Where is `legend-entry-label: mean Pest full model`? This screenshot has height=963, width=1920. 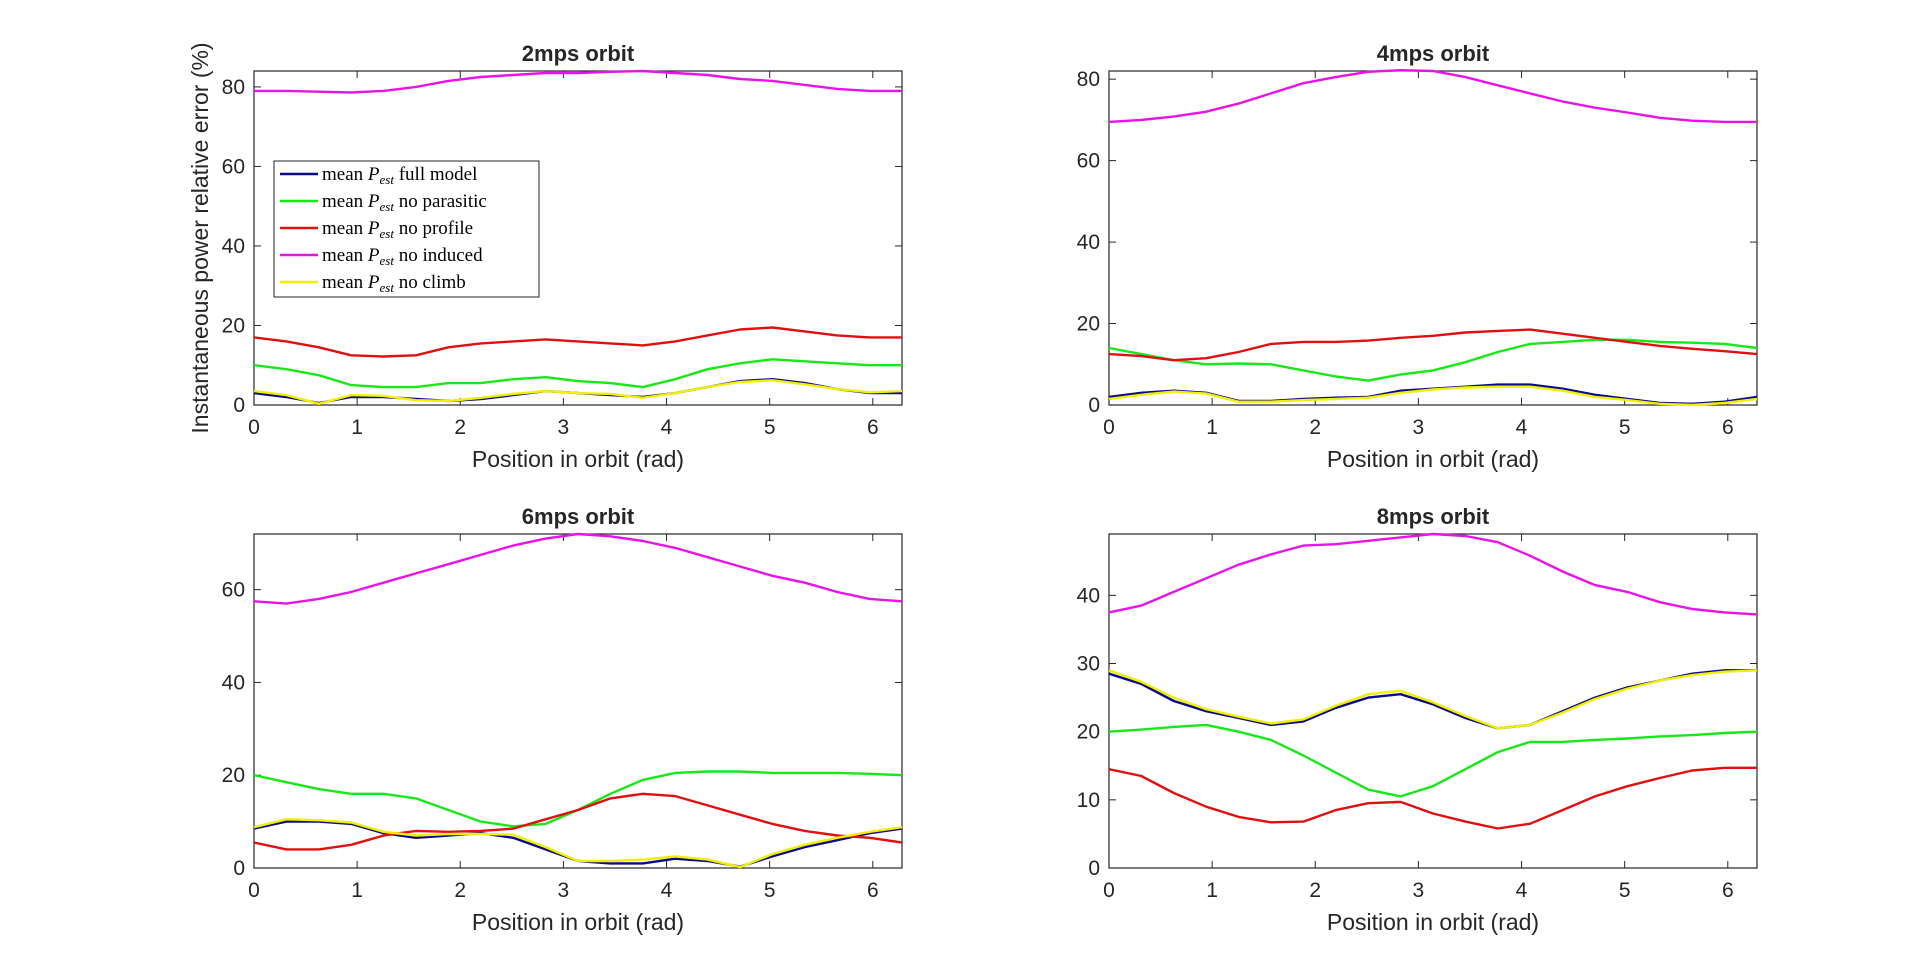
legend-entry-label: mean Pest full model is located at coordinates (399, 175).